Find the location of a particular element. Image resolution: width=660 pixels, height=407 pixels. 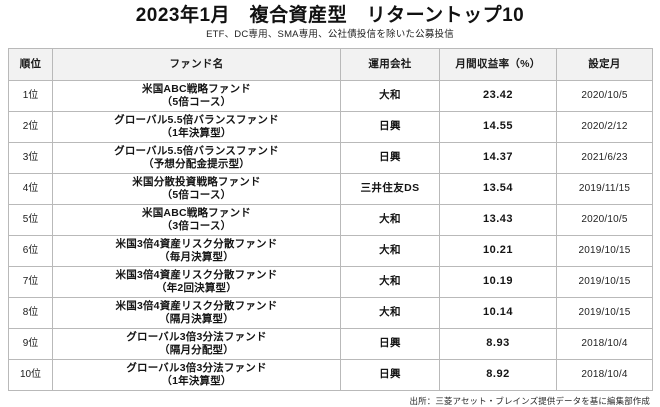

fund-name-secondary: （年2回決算型） is located at coordinates (196, 288).